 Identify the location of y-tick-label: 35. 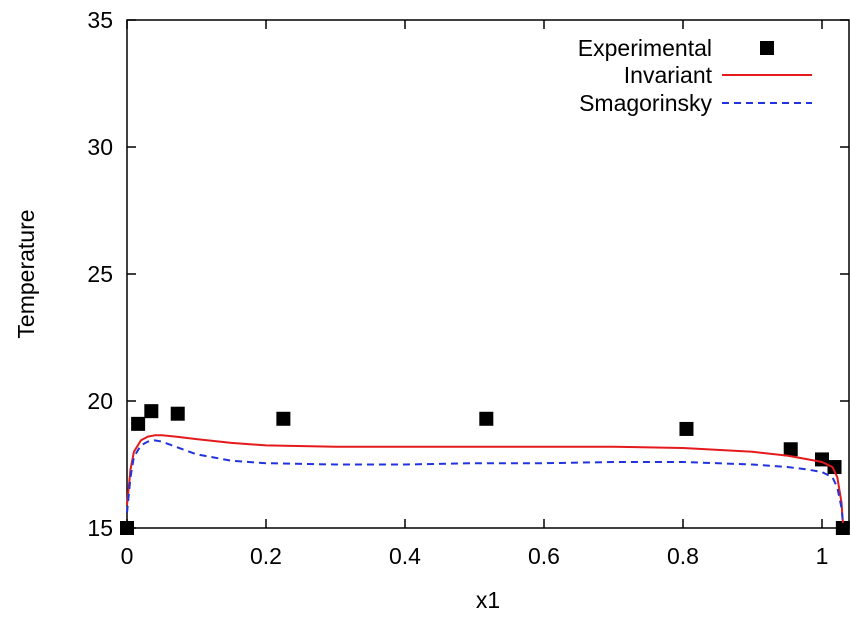
(100, 20).